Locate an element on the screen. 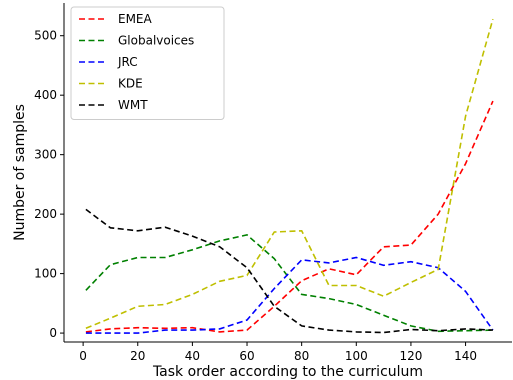 Image resolution: width=513 pixels, height=380 pixels. x-tick-label: 120 is located at coordinates (410, 356).